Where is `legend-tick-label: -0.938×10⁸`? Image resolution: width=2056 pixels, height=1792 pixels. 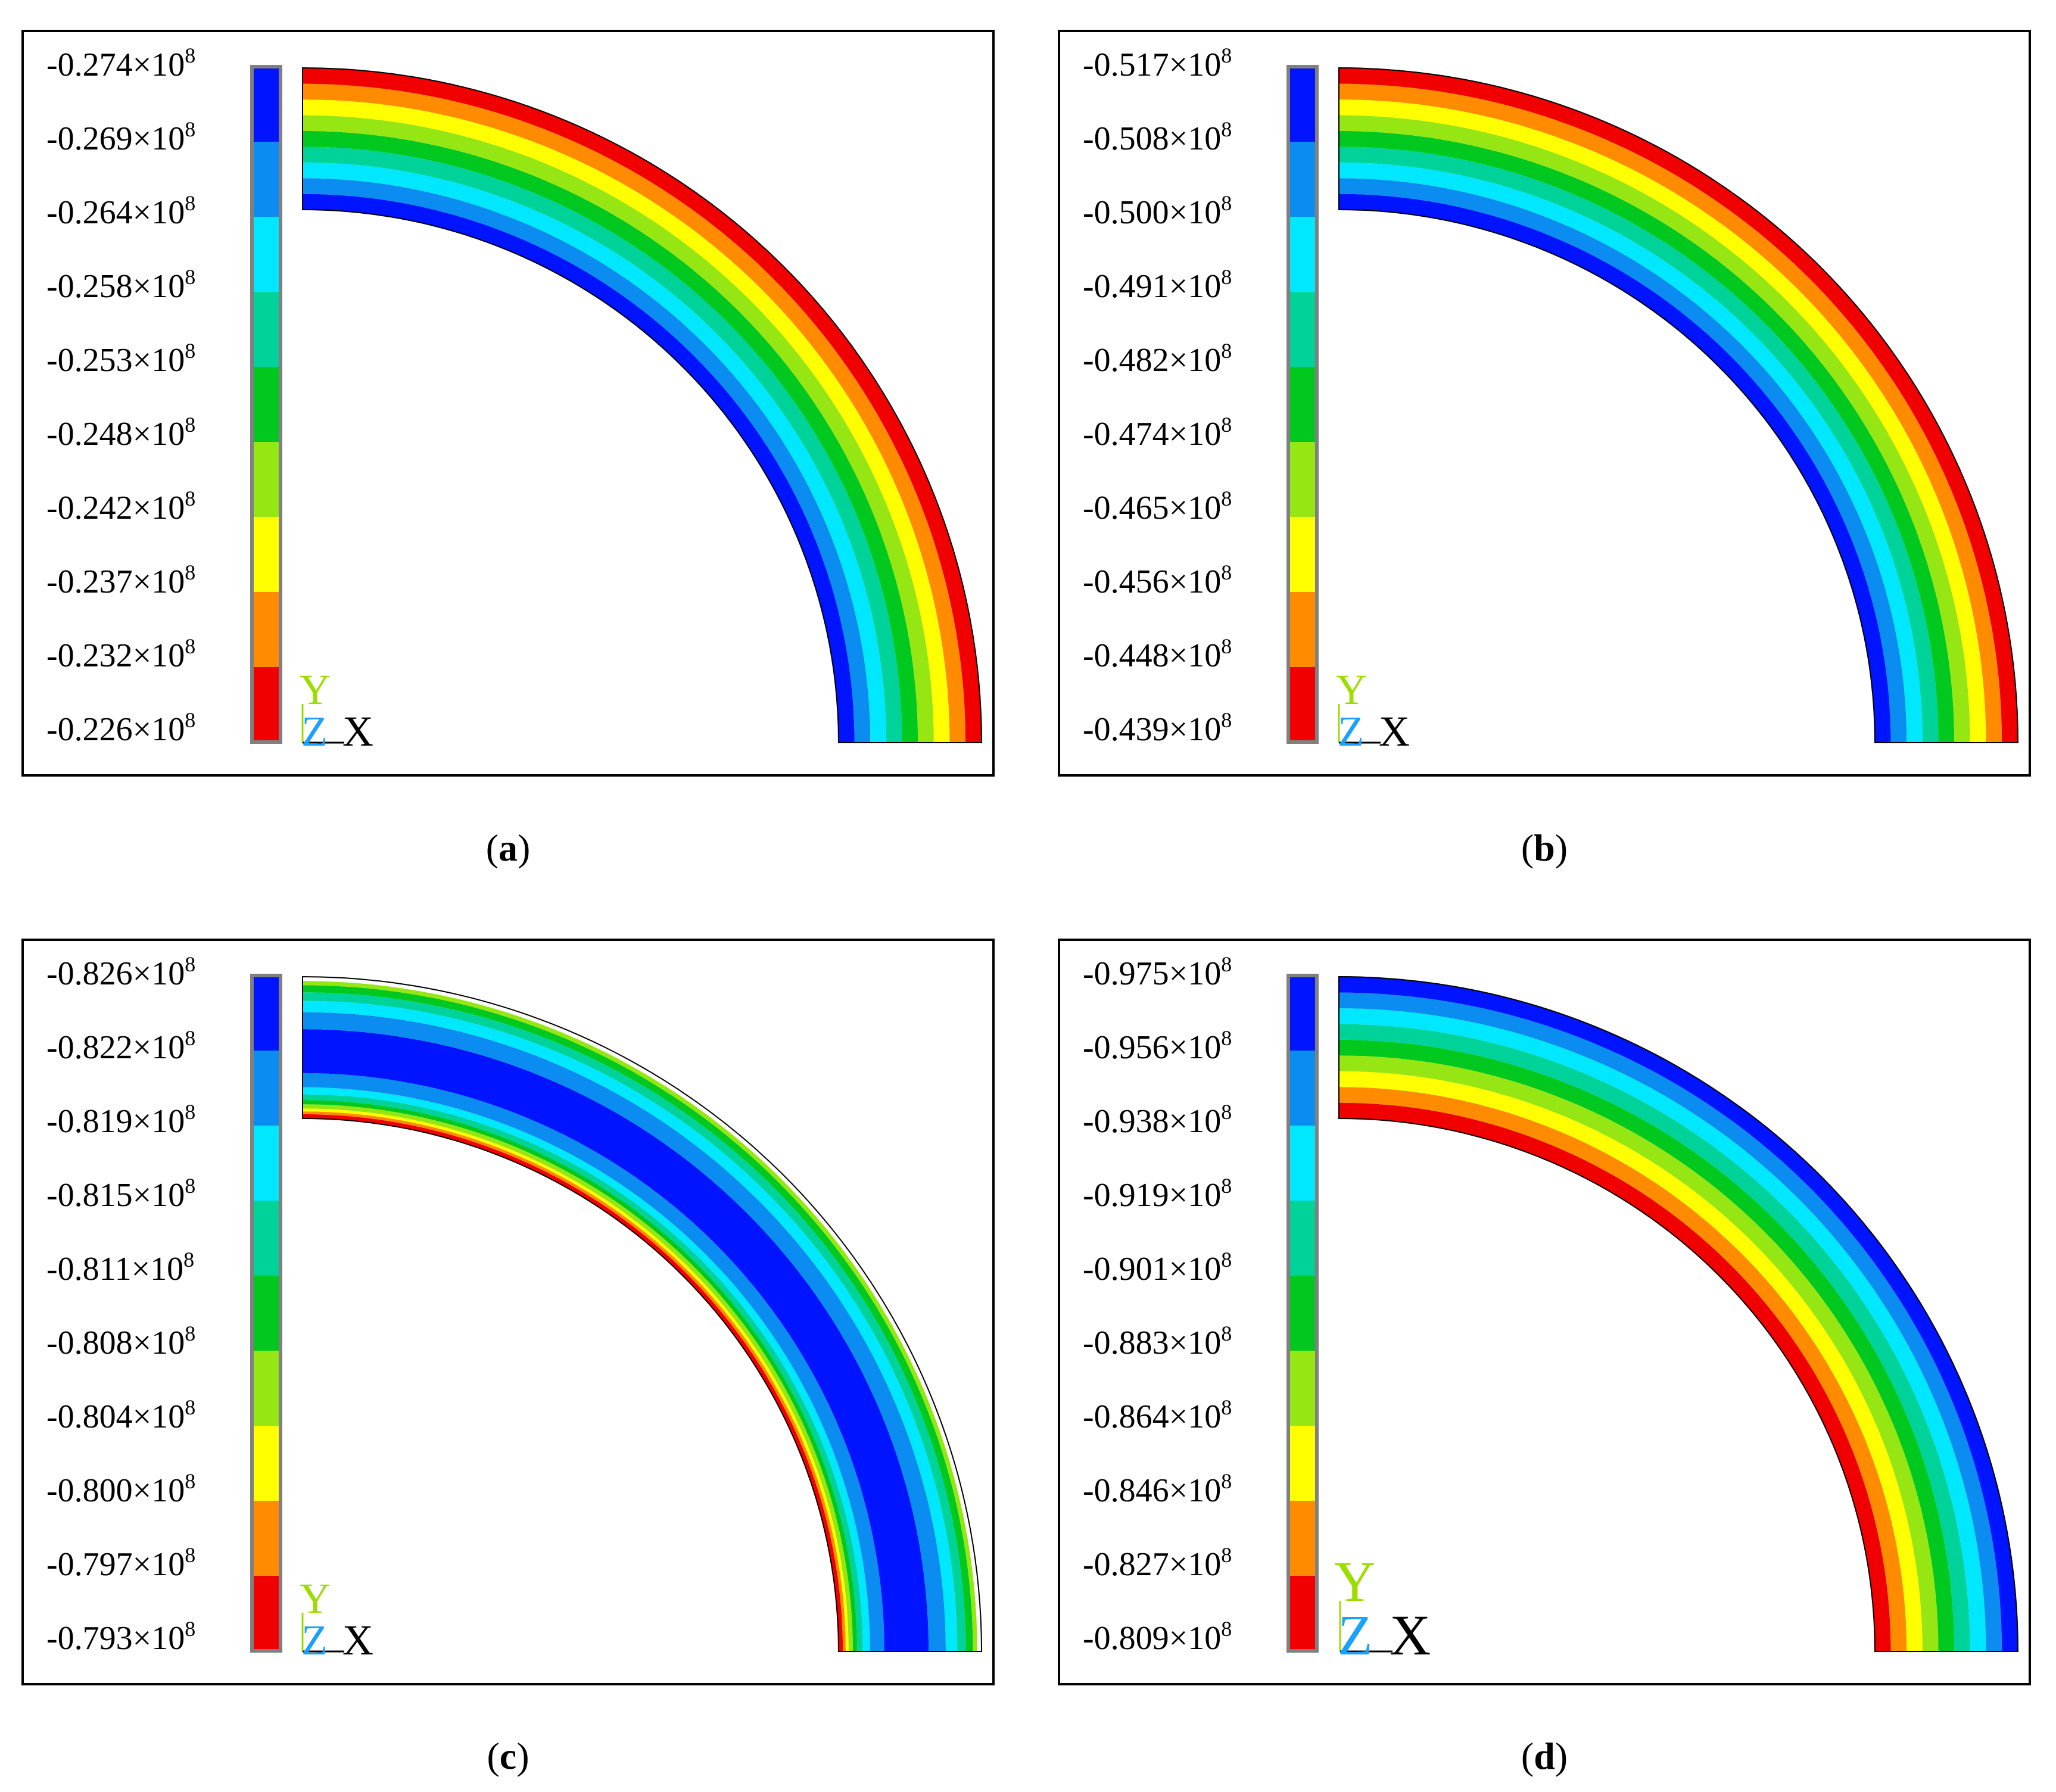
legend-tick-label: -0.938×10⁸ is located at coordinates (1157, 1120).